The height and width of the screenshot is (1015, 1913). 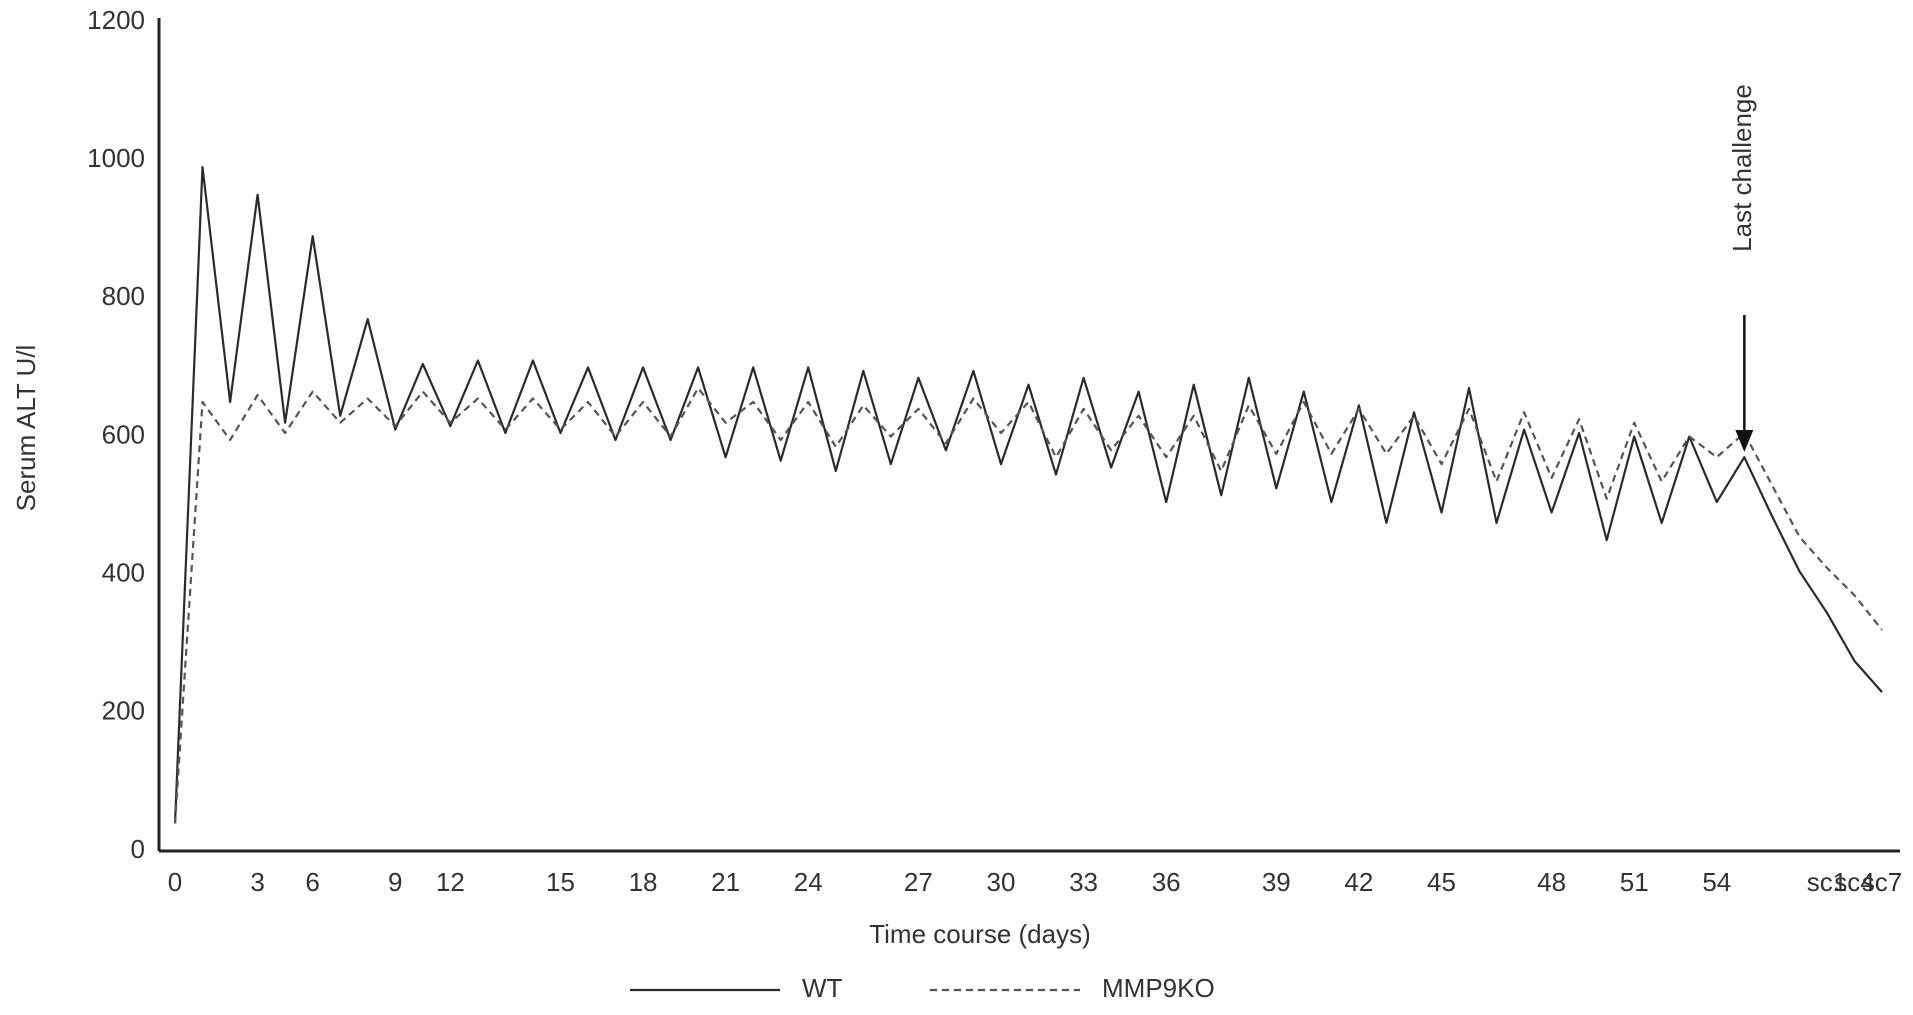 I want to click on x-tick-label: 3, so click(x=257, y=882).